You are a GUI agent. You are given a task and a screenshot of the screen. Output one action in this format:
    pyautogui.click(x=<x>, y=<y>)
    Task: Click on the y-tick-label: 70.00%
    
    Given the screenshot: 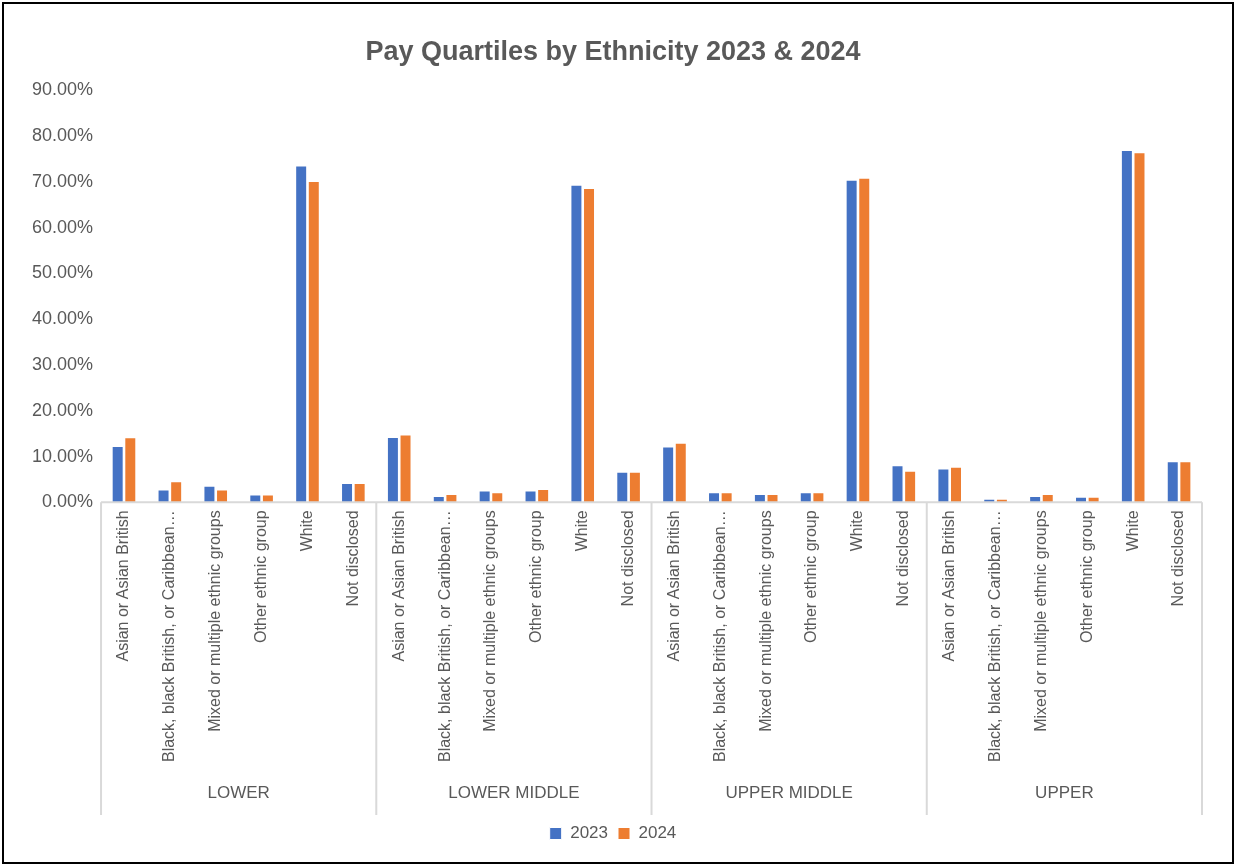 What is the action you would take?
    pyautogui.click(x=62, y=180)
    